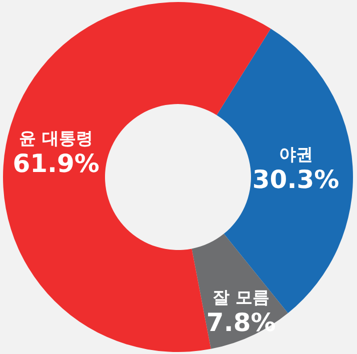 Image resolution: width=357 pixels, height=354 pixels. I want to click on slice-label: 잘 모름, so click(241, 298).